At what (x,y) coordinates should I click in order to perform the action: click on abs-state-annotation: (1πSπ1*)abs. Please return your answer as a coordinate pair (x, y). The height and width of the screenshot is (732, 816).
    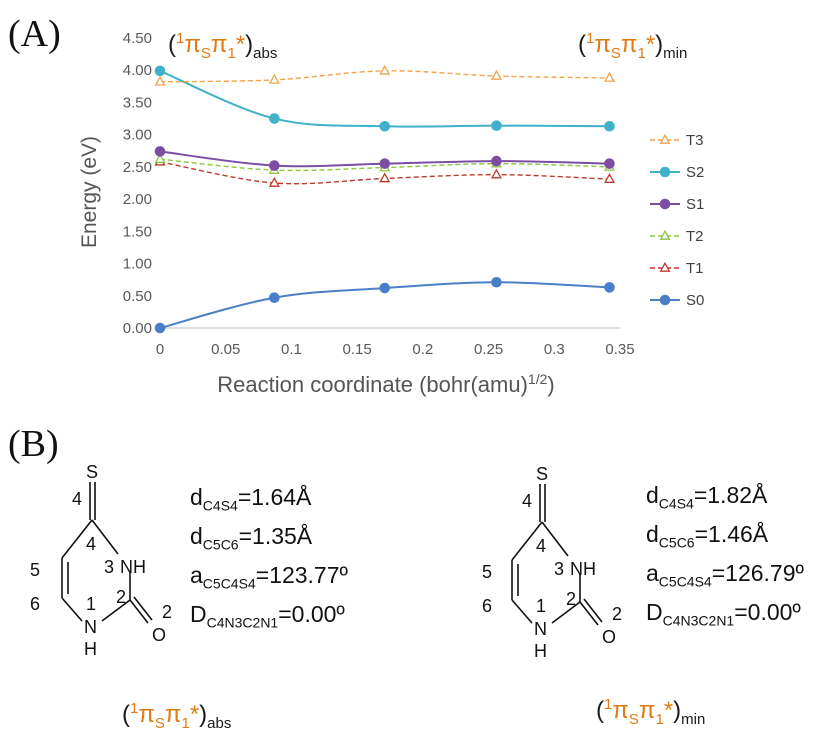
    Looking at the image, I should click on (223, 46).